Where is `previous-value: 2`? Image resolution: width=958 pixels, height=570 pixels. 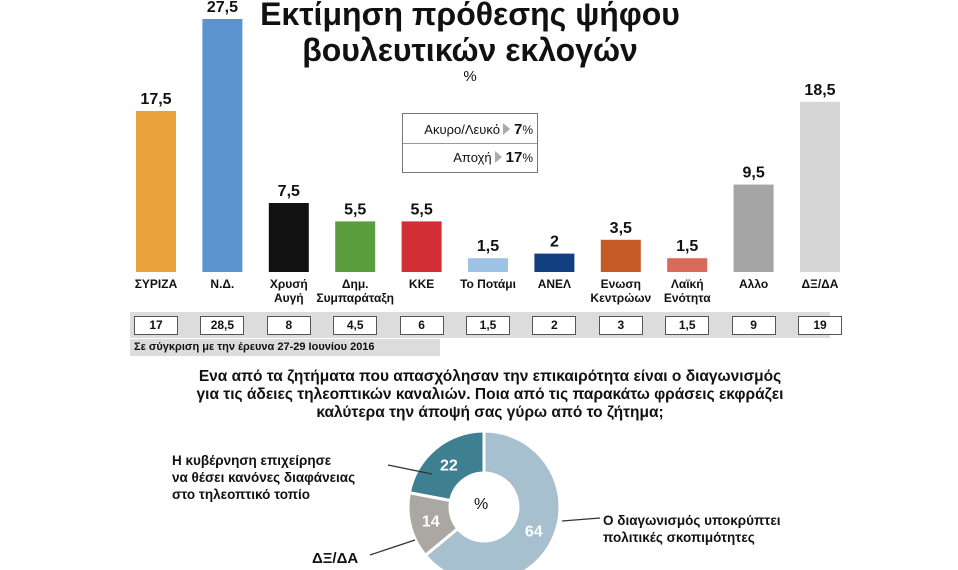
previous-value: 2 is located at coordinates (554, 325).